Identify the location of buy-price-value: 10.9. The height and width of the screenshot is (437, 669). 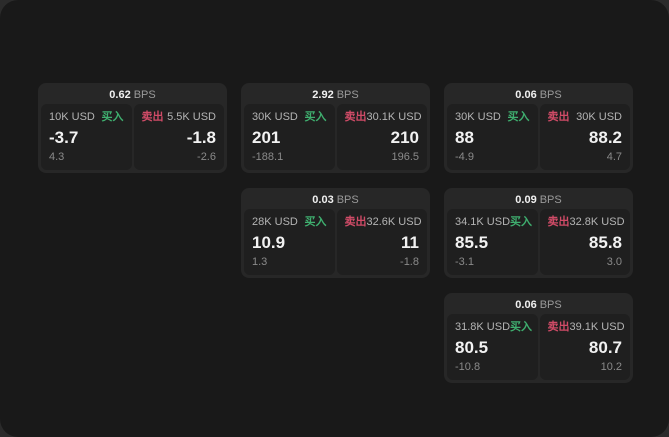
(269, 242).